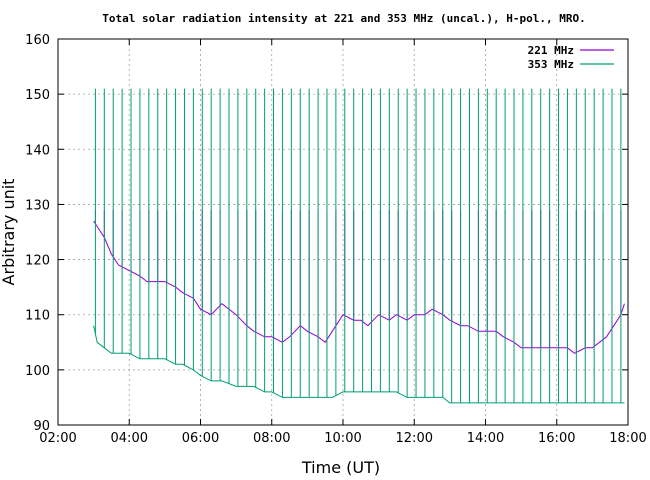  Describe the element at coordinates (551, 64) in the screenshot. I see `legend-label-353: 353 MHz` at that location.